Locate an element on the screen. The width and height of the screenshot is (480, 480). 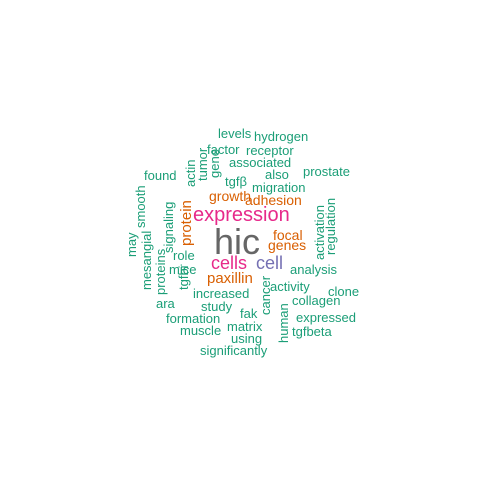
word-31: proteins is located at coordinates (160, 271).